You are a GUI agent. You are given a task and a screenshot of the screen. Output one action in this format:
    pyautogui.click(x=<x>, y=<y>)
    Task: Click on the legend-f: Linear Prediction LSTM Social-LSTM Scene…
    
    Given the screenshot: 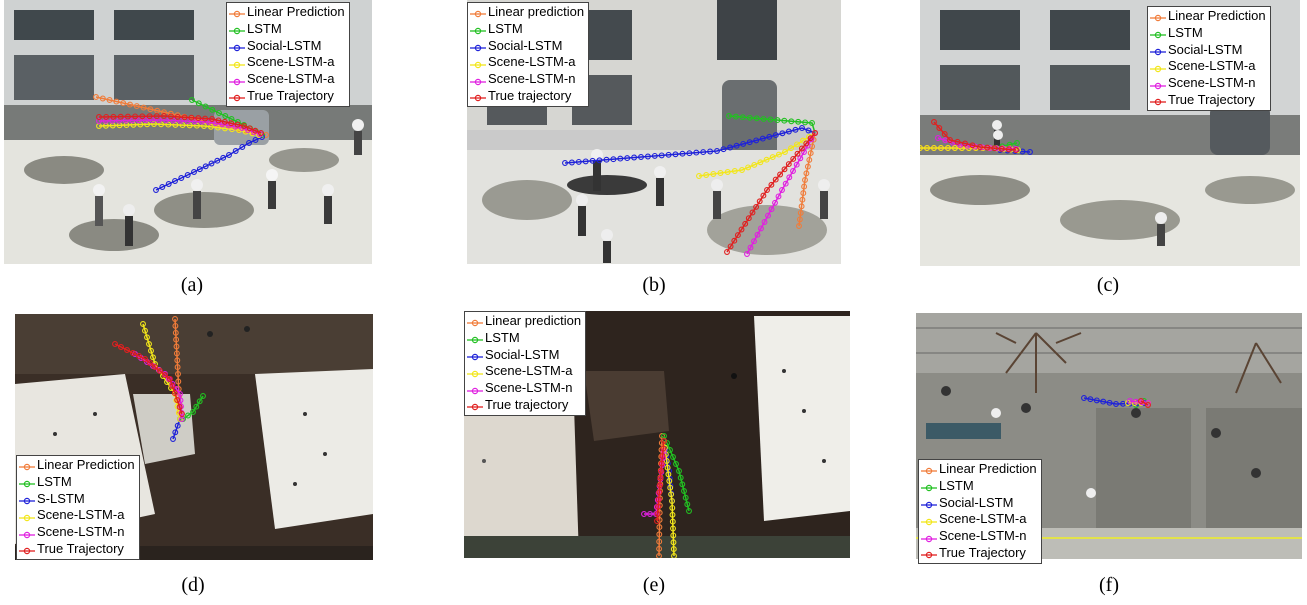 What is the action you would take?
    pyautogui.click(x=980, y=511)
    